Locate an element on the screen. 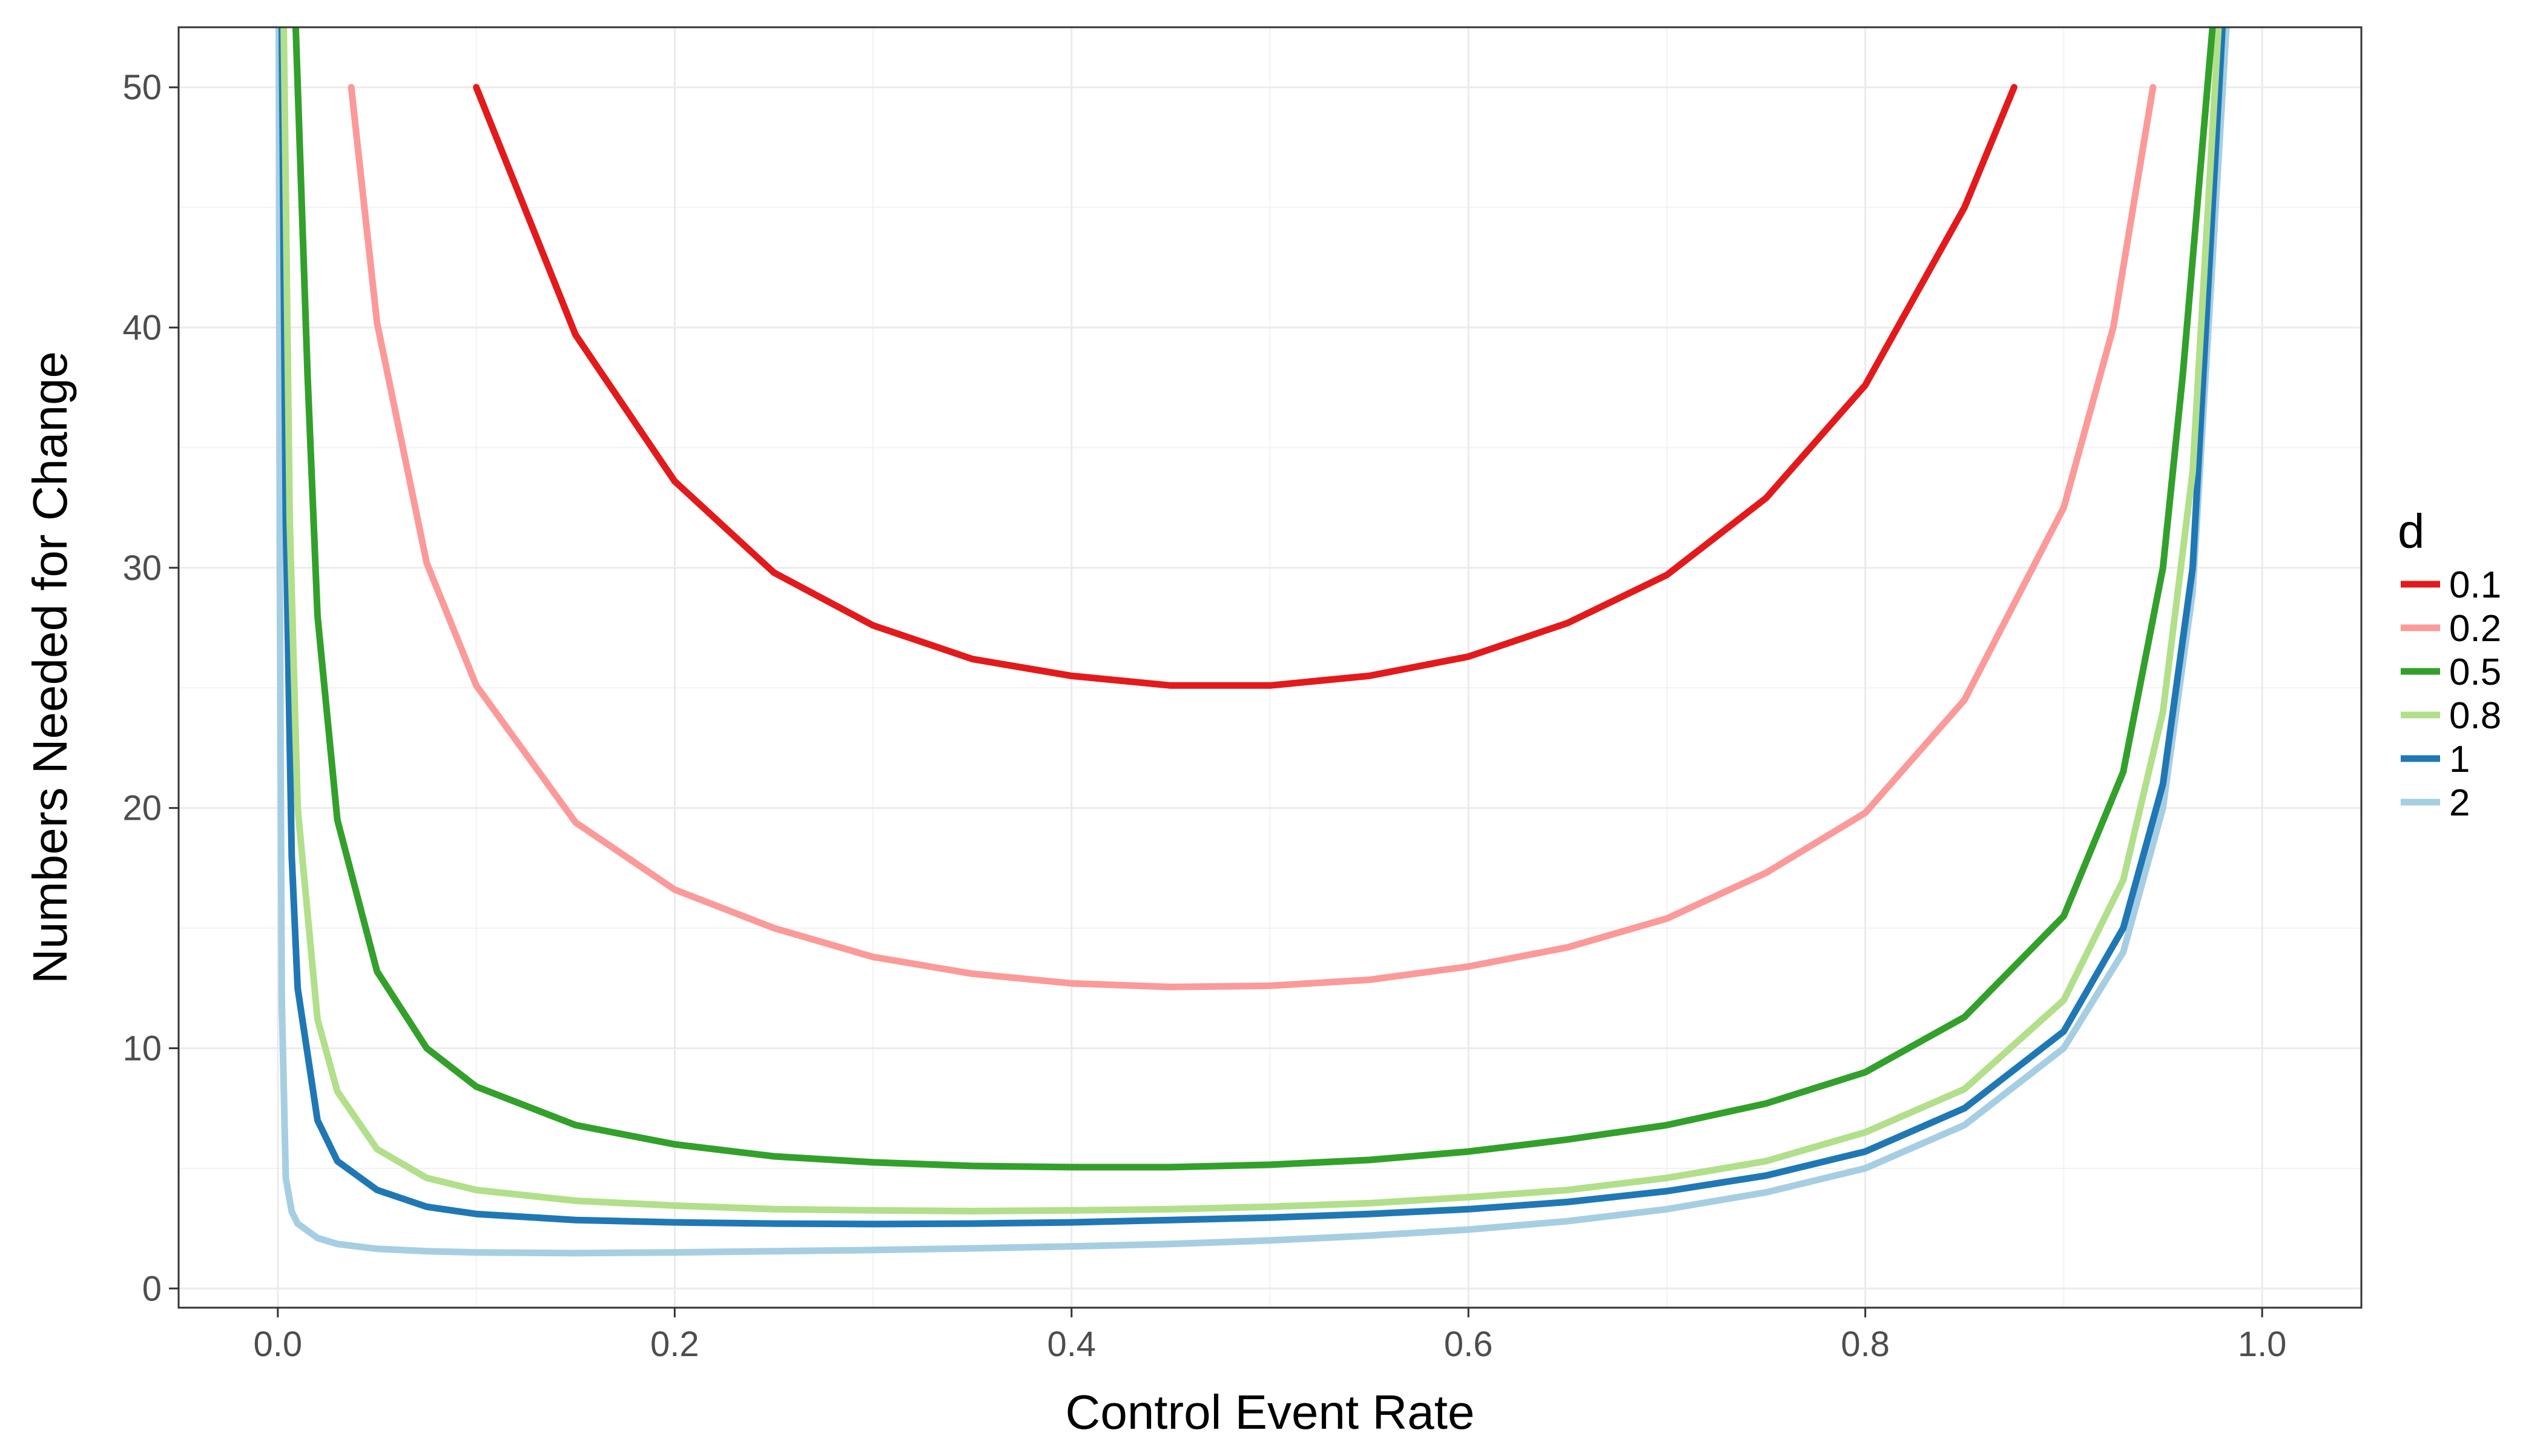  legend-label-d-0.1: 0.1 is located at coordinates (2475, 585).